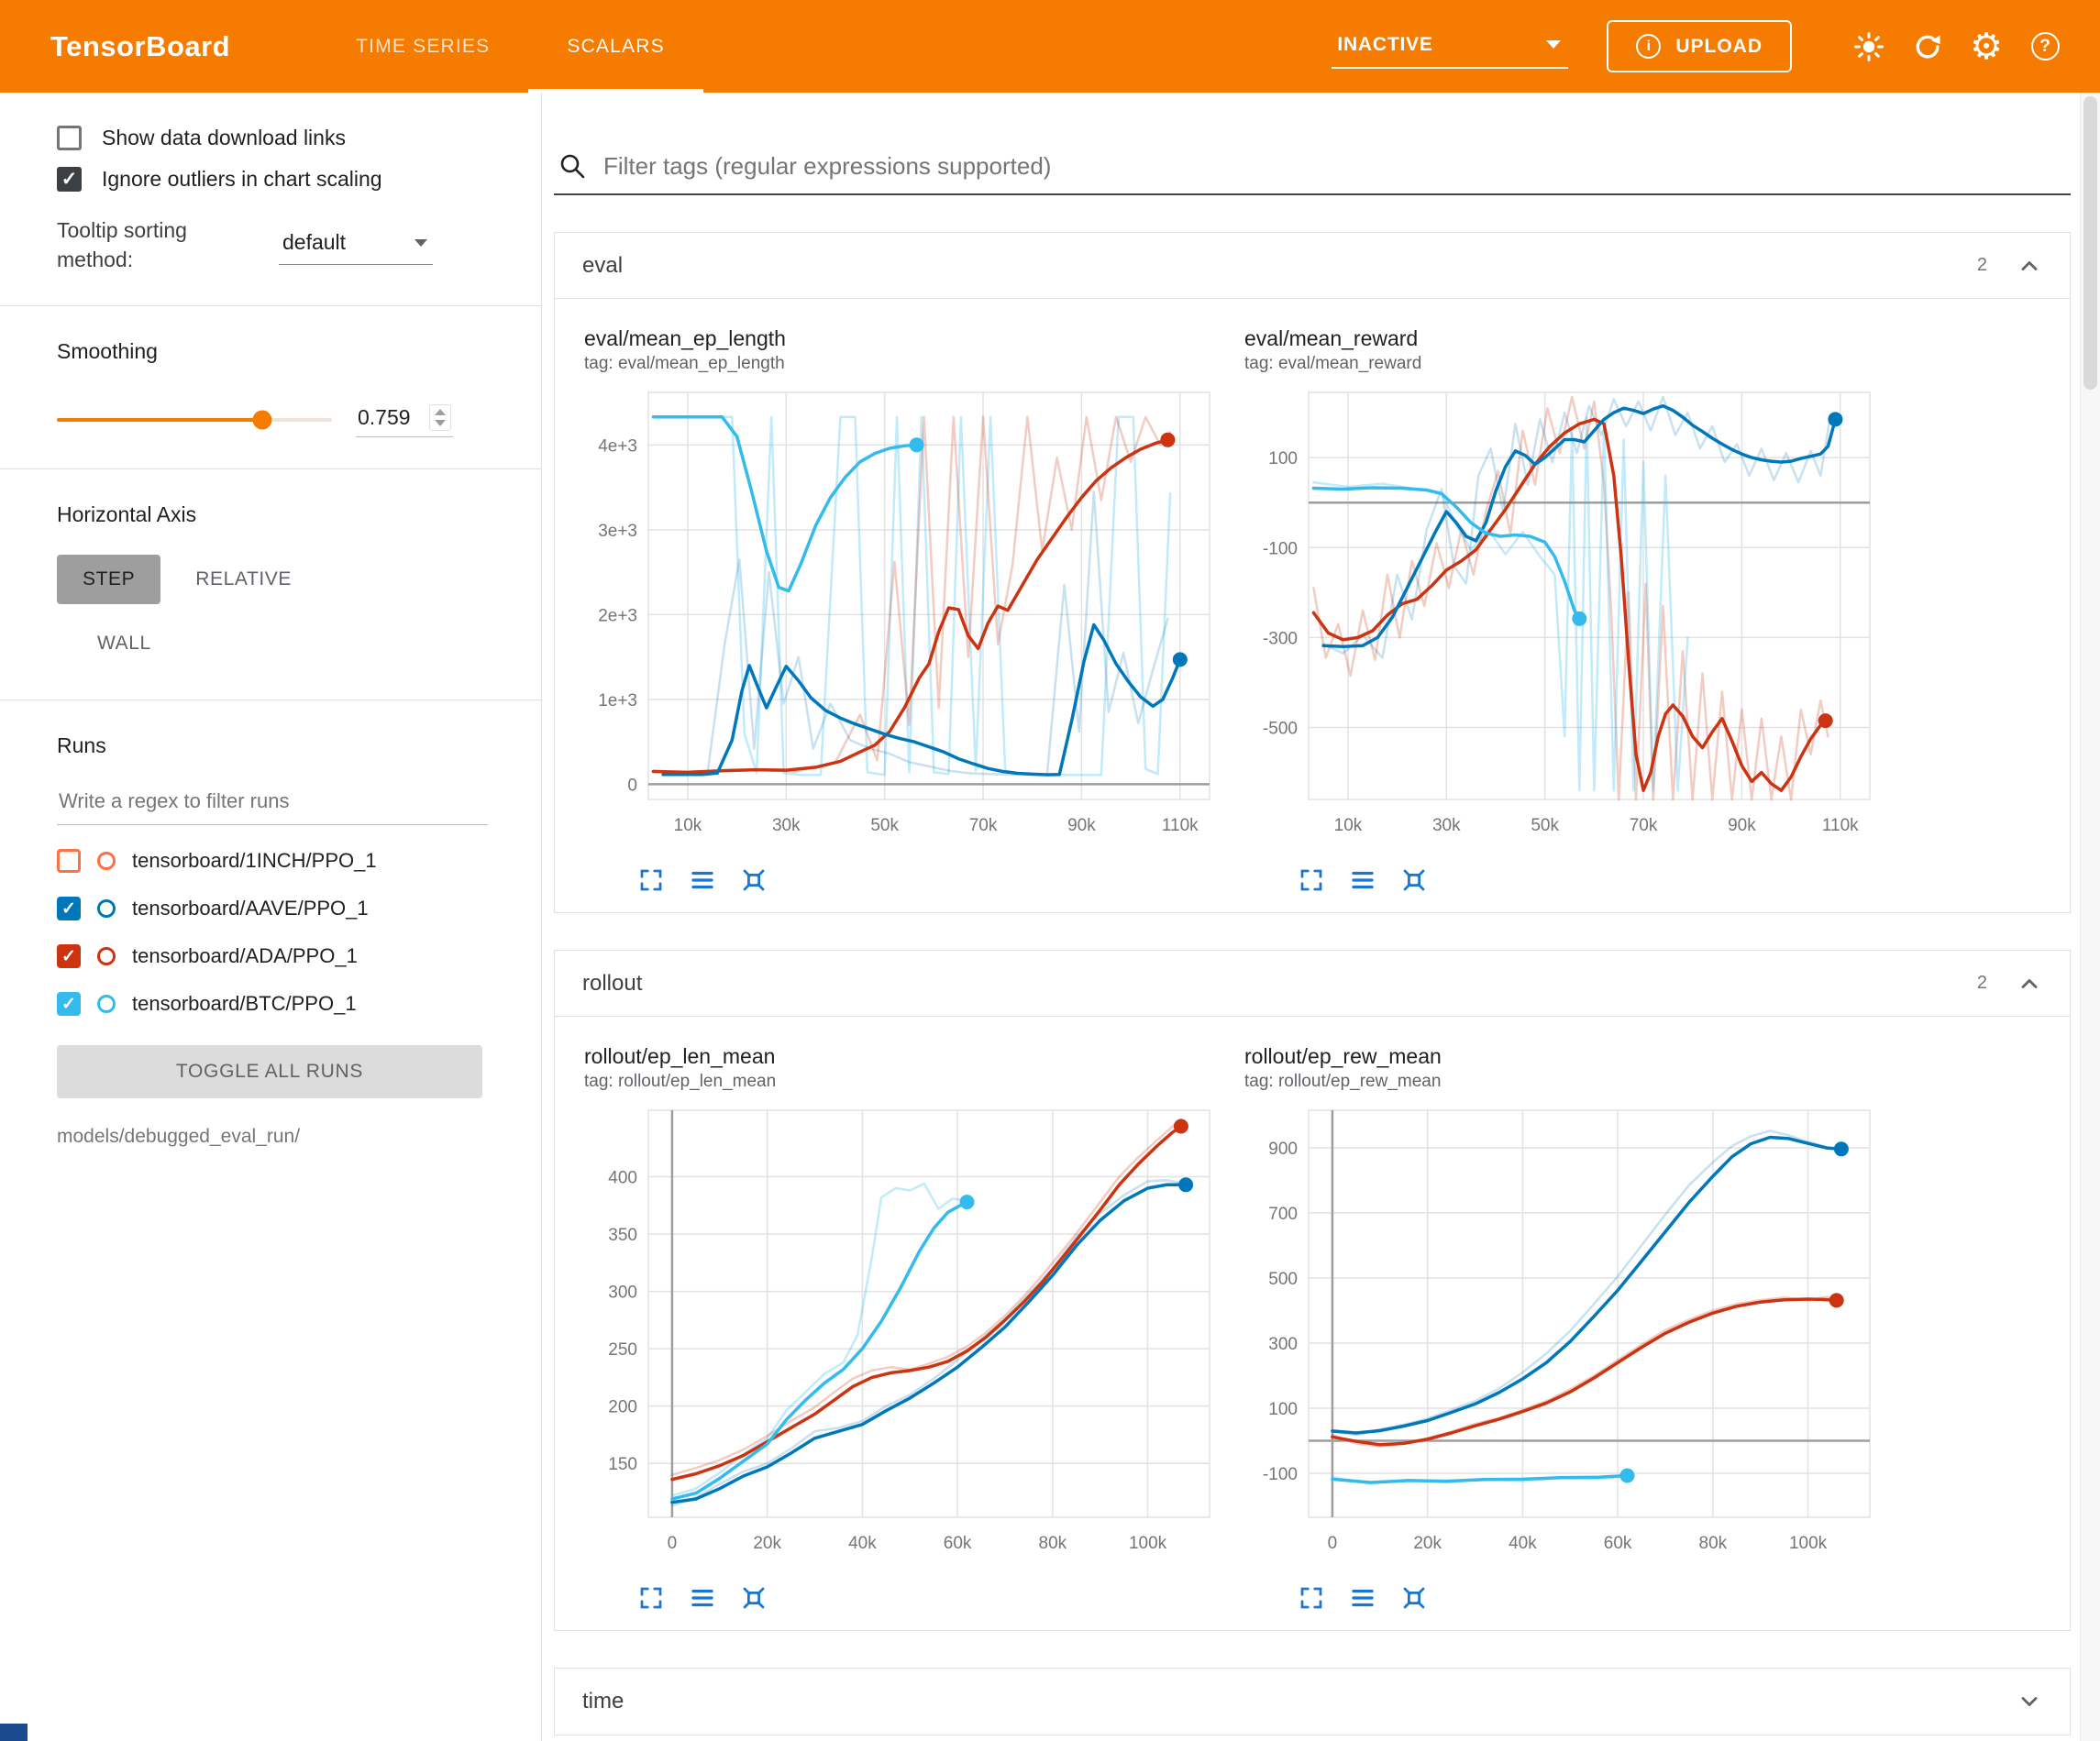 The width and height of the screenshot is (2100, 1741). I want to click on svg-text: 150, so click(622, 1464).